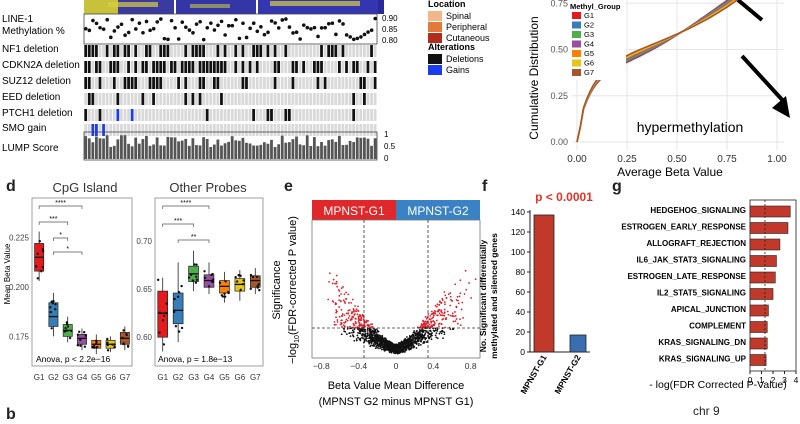  I want to click on lump-tick-1: 0.5, so click(390, 146).